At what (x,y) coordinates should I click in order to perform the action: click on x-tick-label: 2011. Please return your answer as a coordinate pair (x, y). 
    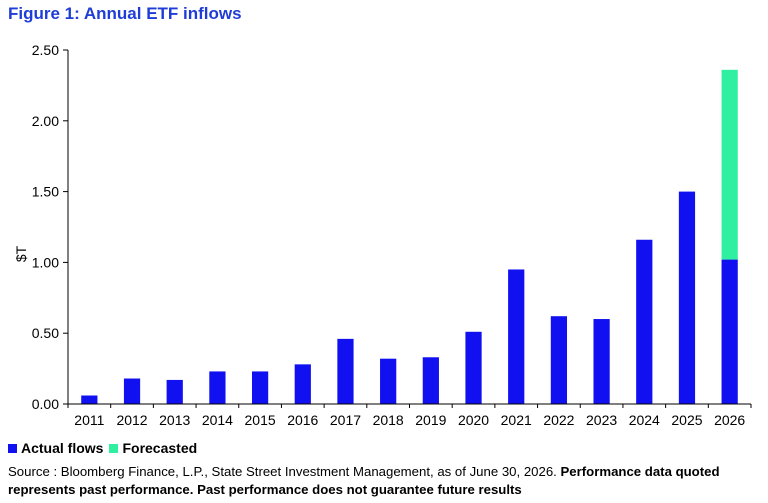
    Looking at the image, I should click on (89, 420).